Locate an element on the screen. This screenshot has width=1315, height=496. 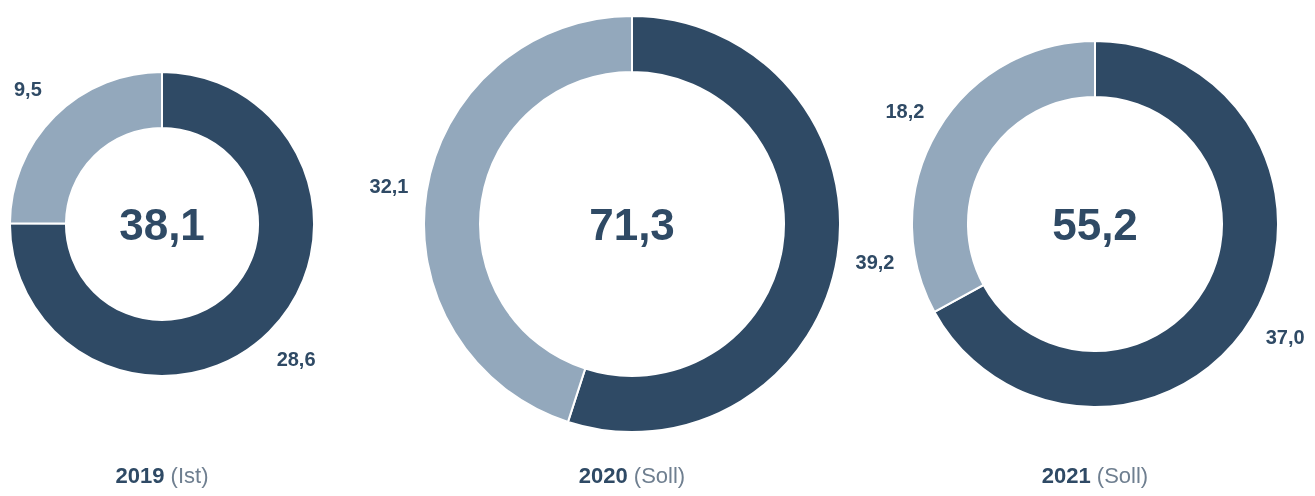
data-label: 37,0 is located at coordinates (1285, 336).